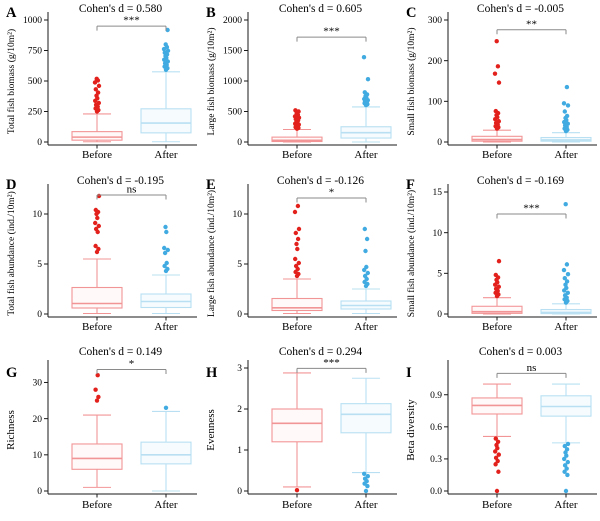  Describe the element at coordinates (121, 9) in the screenshot. I see `panel-title: Cohen's d = 0.580` at that location.